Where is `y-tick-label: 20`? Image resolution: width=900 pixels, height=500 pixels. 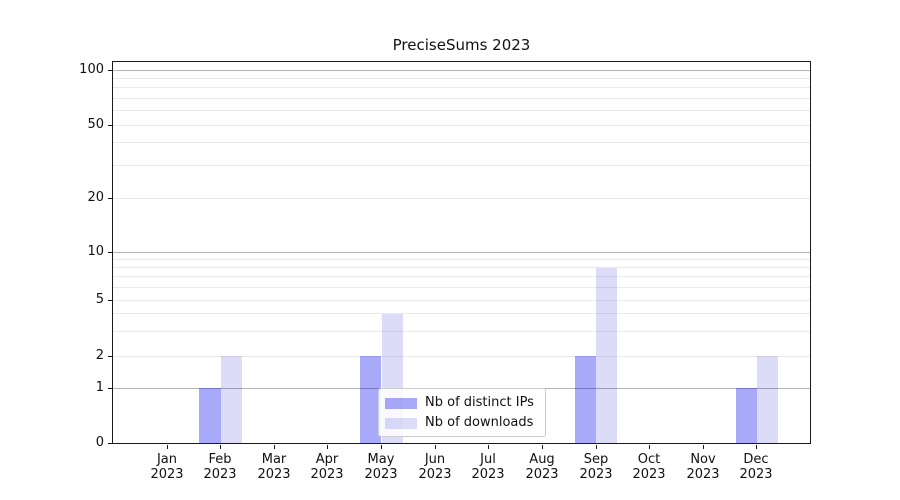 y-tick-label: 20 is located at coordinates (95, 197).